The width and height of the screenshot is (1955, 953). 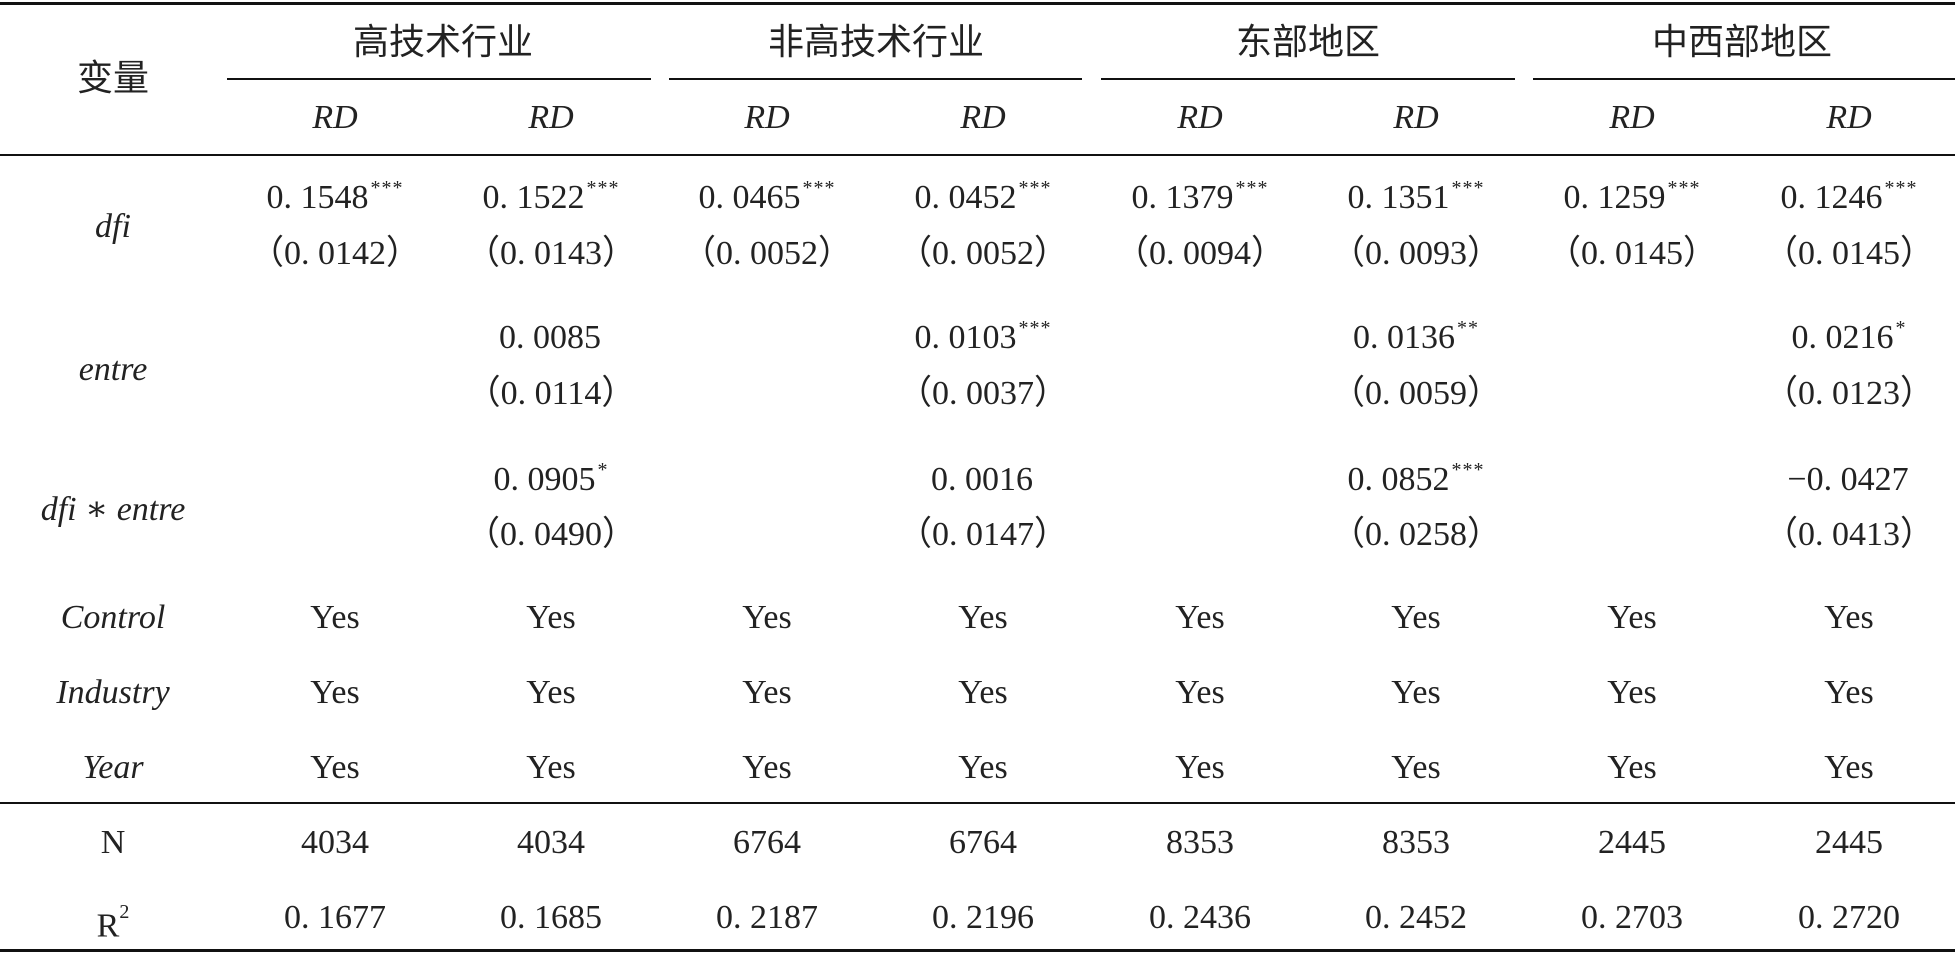 What do you see at coordinates (1416, 393) in the screenshot?
I see `std-error: （0. 0059）` at bounding box center [1416, 393].